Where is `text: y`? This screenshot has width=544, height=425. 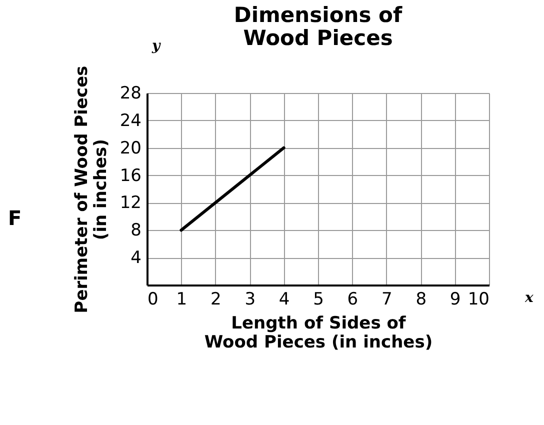 text: y is located at coordinates (156, 46).